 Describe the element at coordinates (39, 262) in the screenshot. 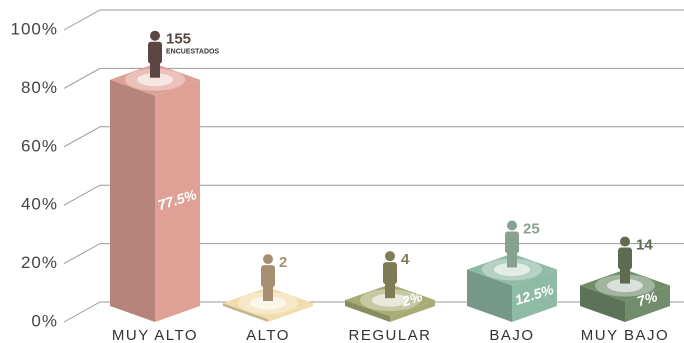

I see `y-tick-label: 20%` at that location.